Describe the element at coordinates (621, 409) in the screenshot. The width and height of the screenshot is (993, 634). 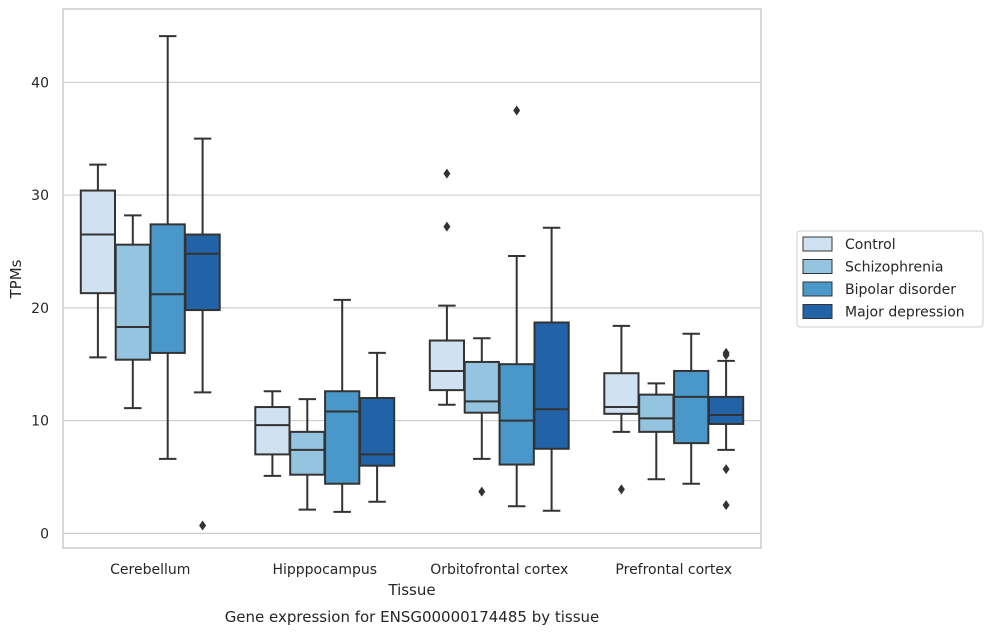
I see `box-prefrontal-cortex-control` at that location.